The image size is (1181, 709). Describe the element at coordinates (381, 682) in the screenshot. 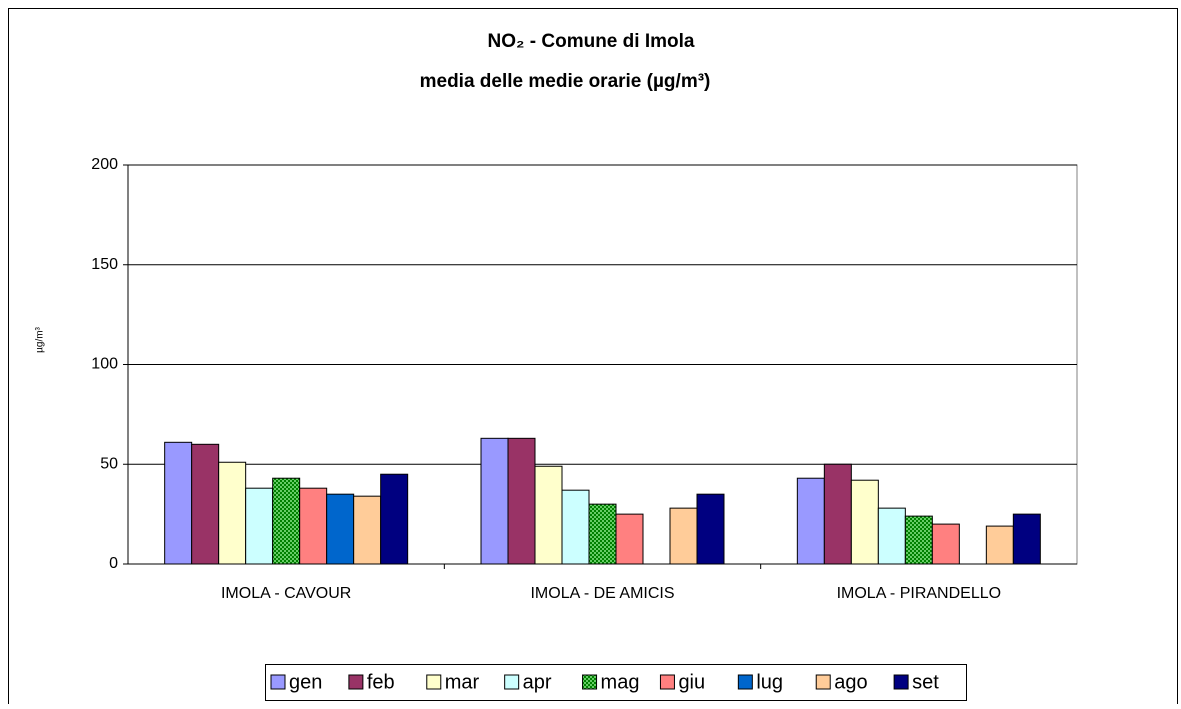

I see `legend-label: feb` at that location.